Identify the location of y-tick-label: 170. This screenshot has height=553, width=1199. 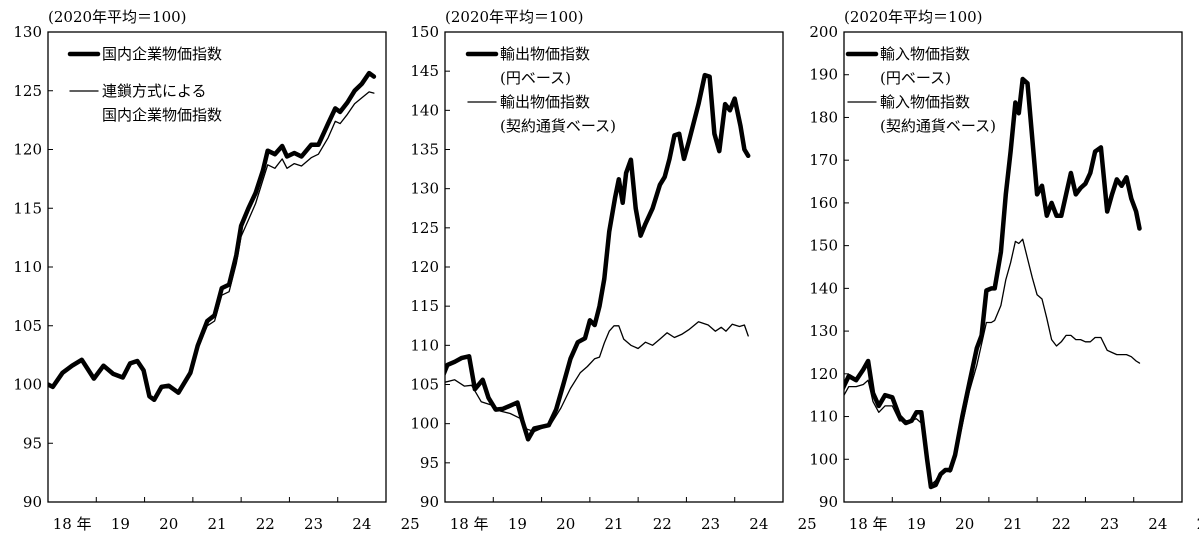
(823, 160).